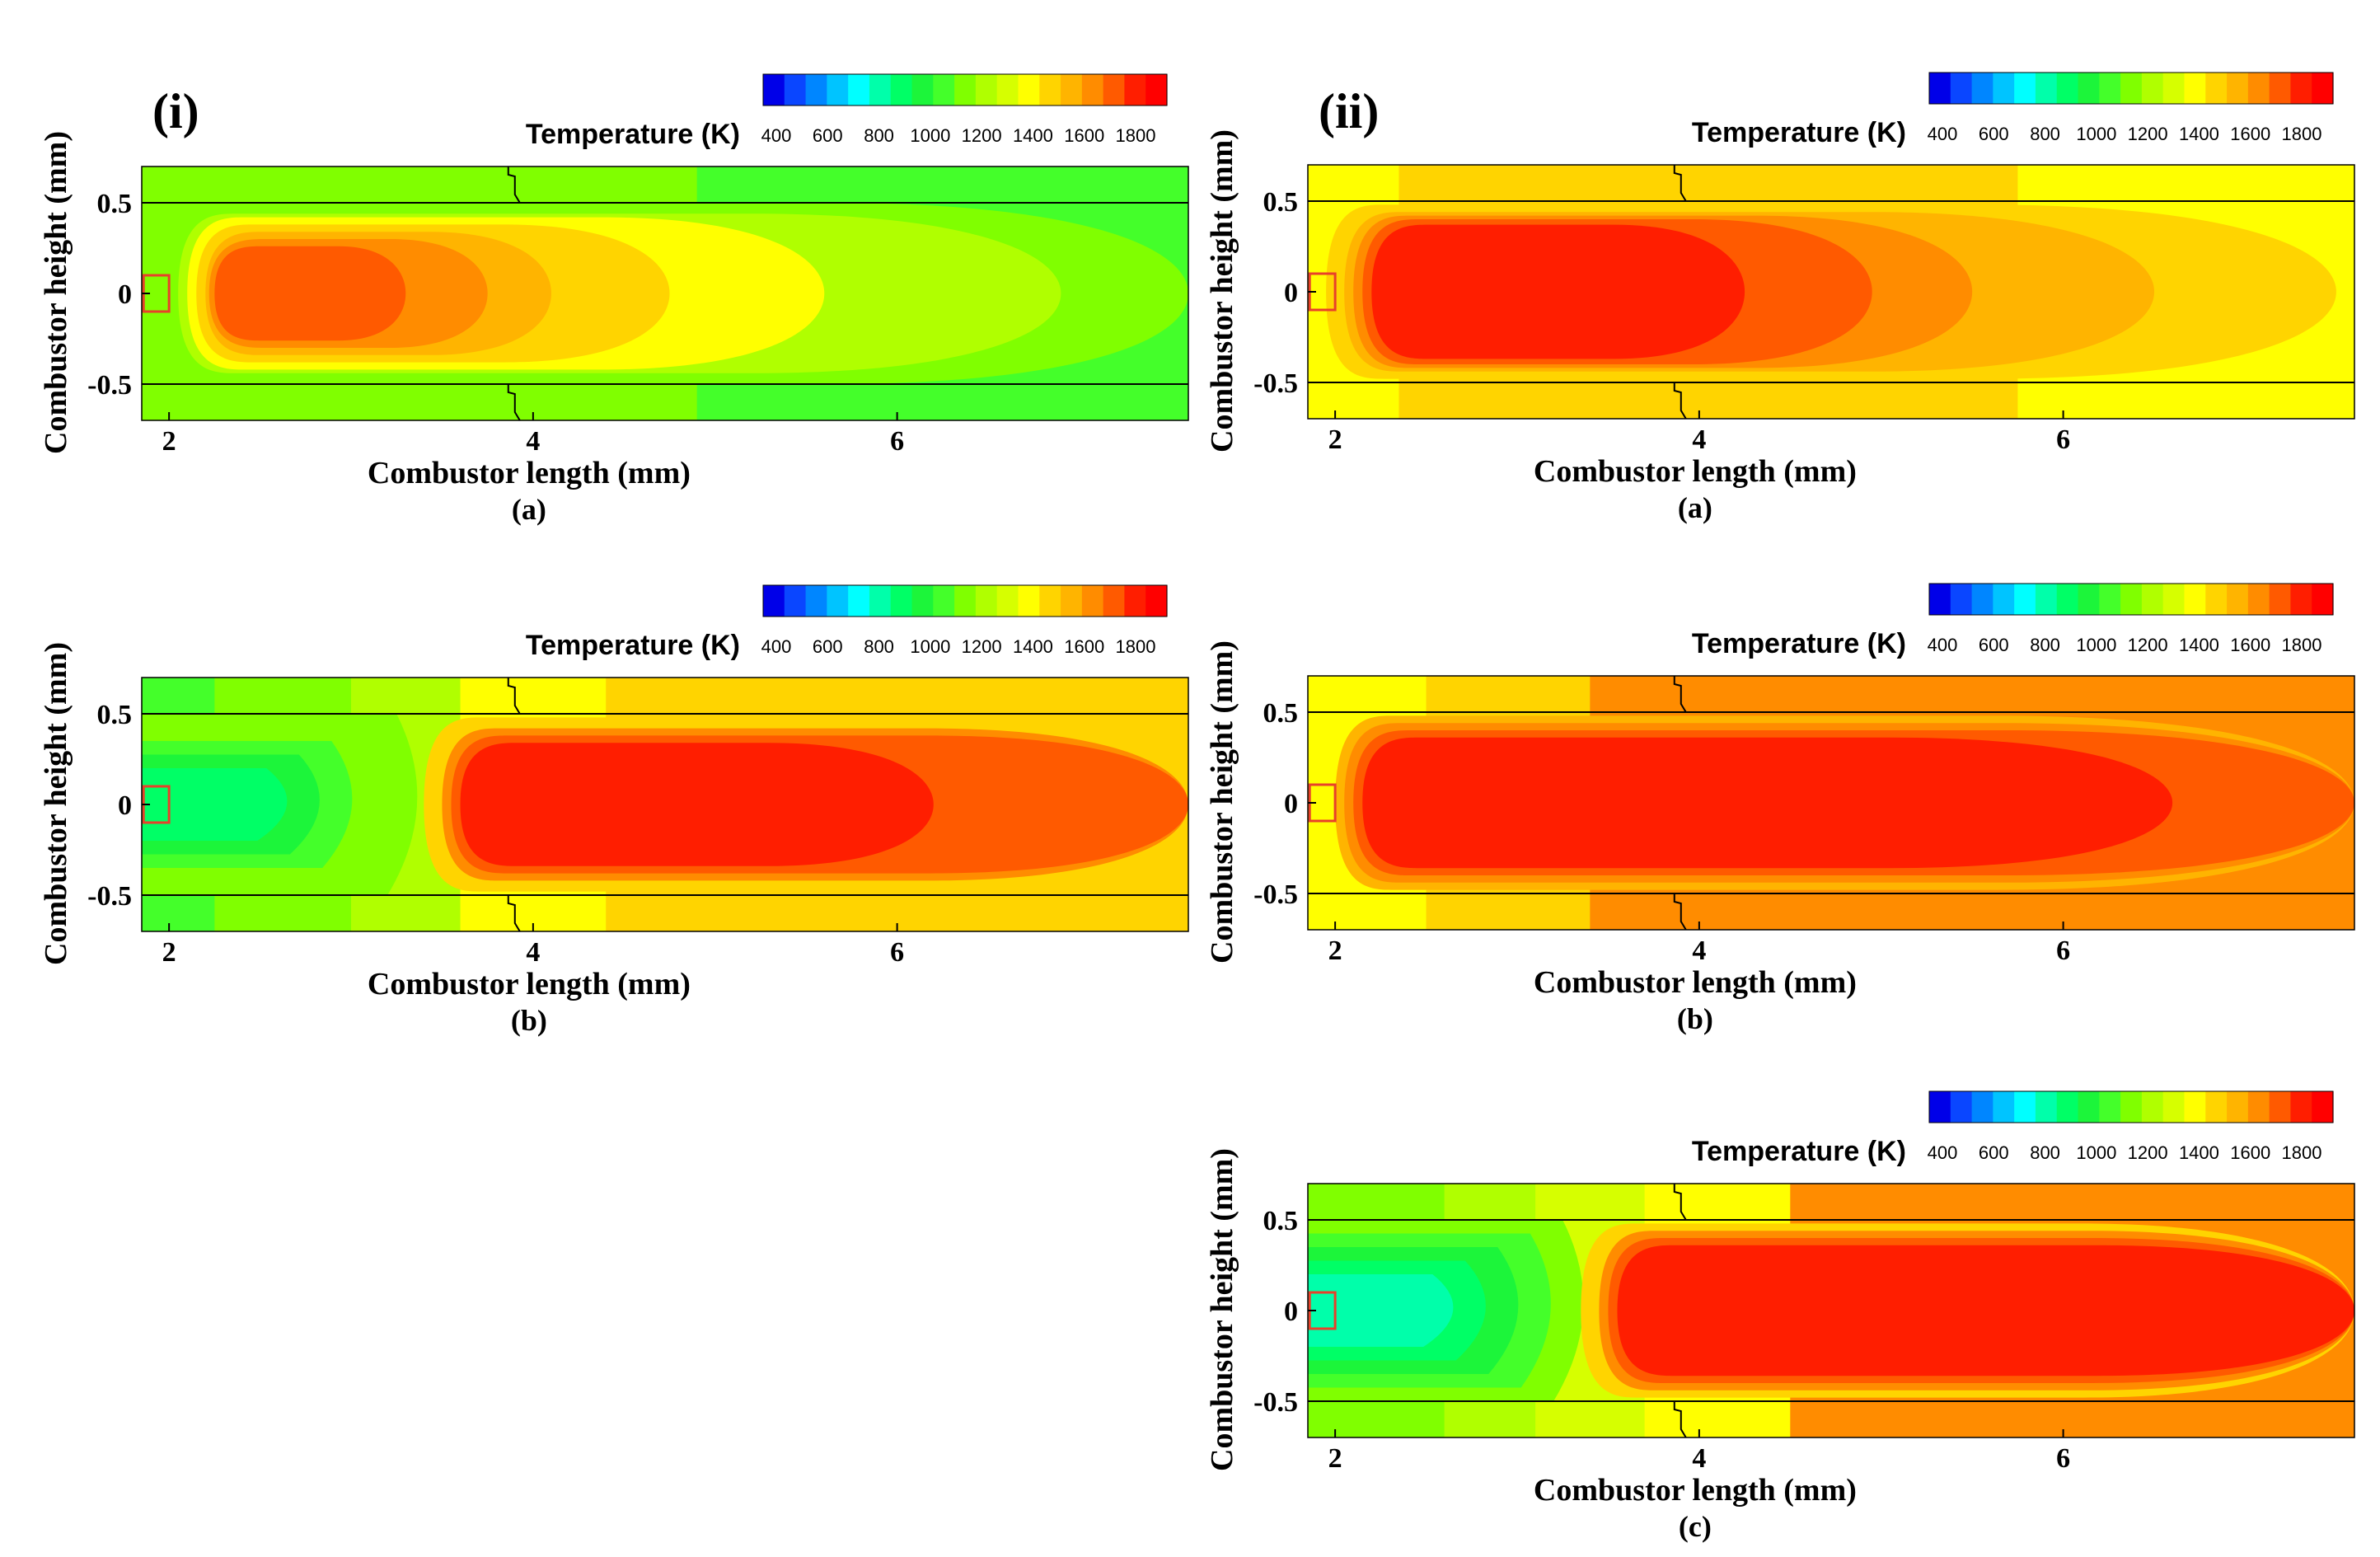 The image size is (2380, 1557). Describe the element at coordinates (1695, 1018) in the screenshot. I see `panel-caption: (b)` at that location.